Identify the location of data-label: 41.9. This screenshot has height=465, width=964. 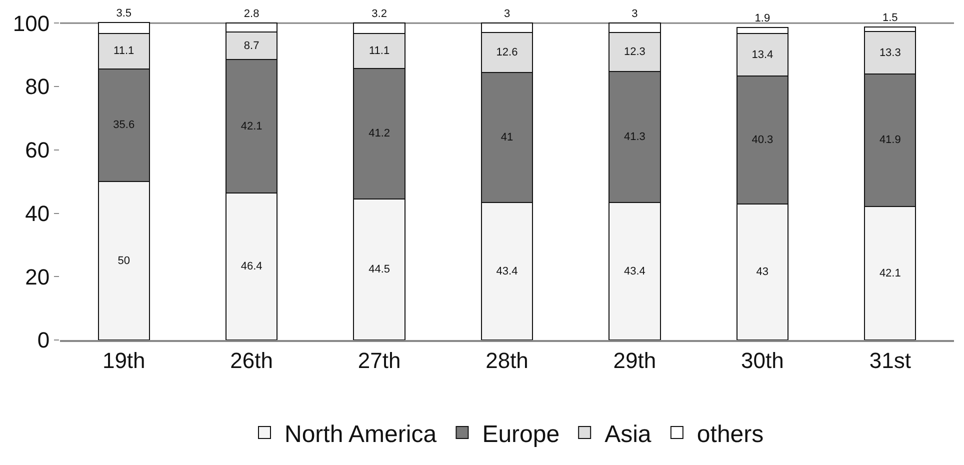
(890, 140).